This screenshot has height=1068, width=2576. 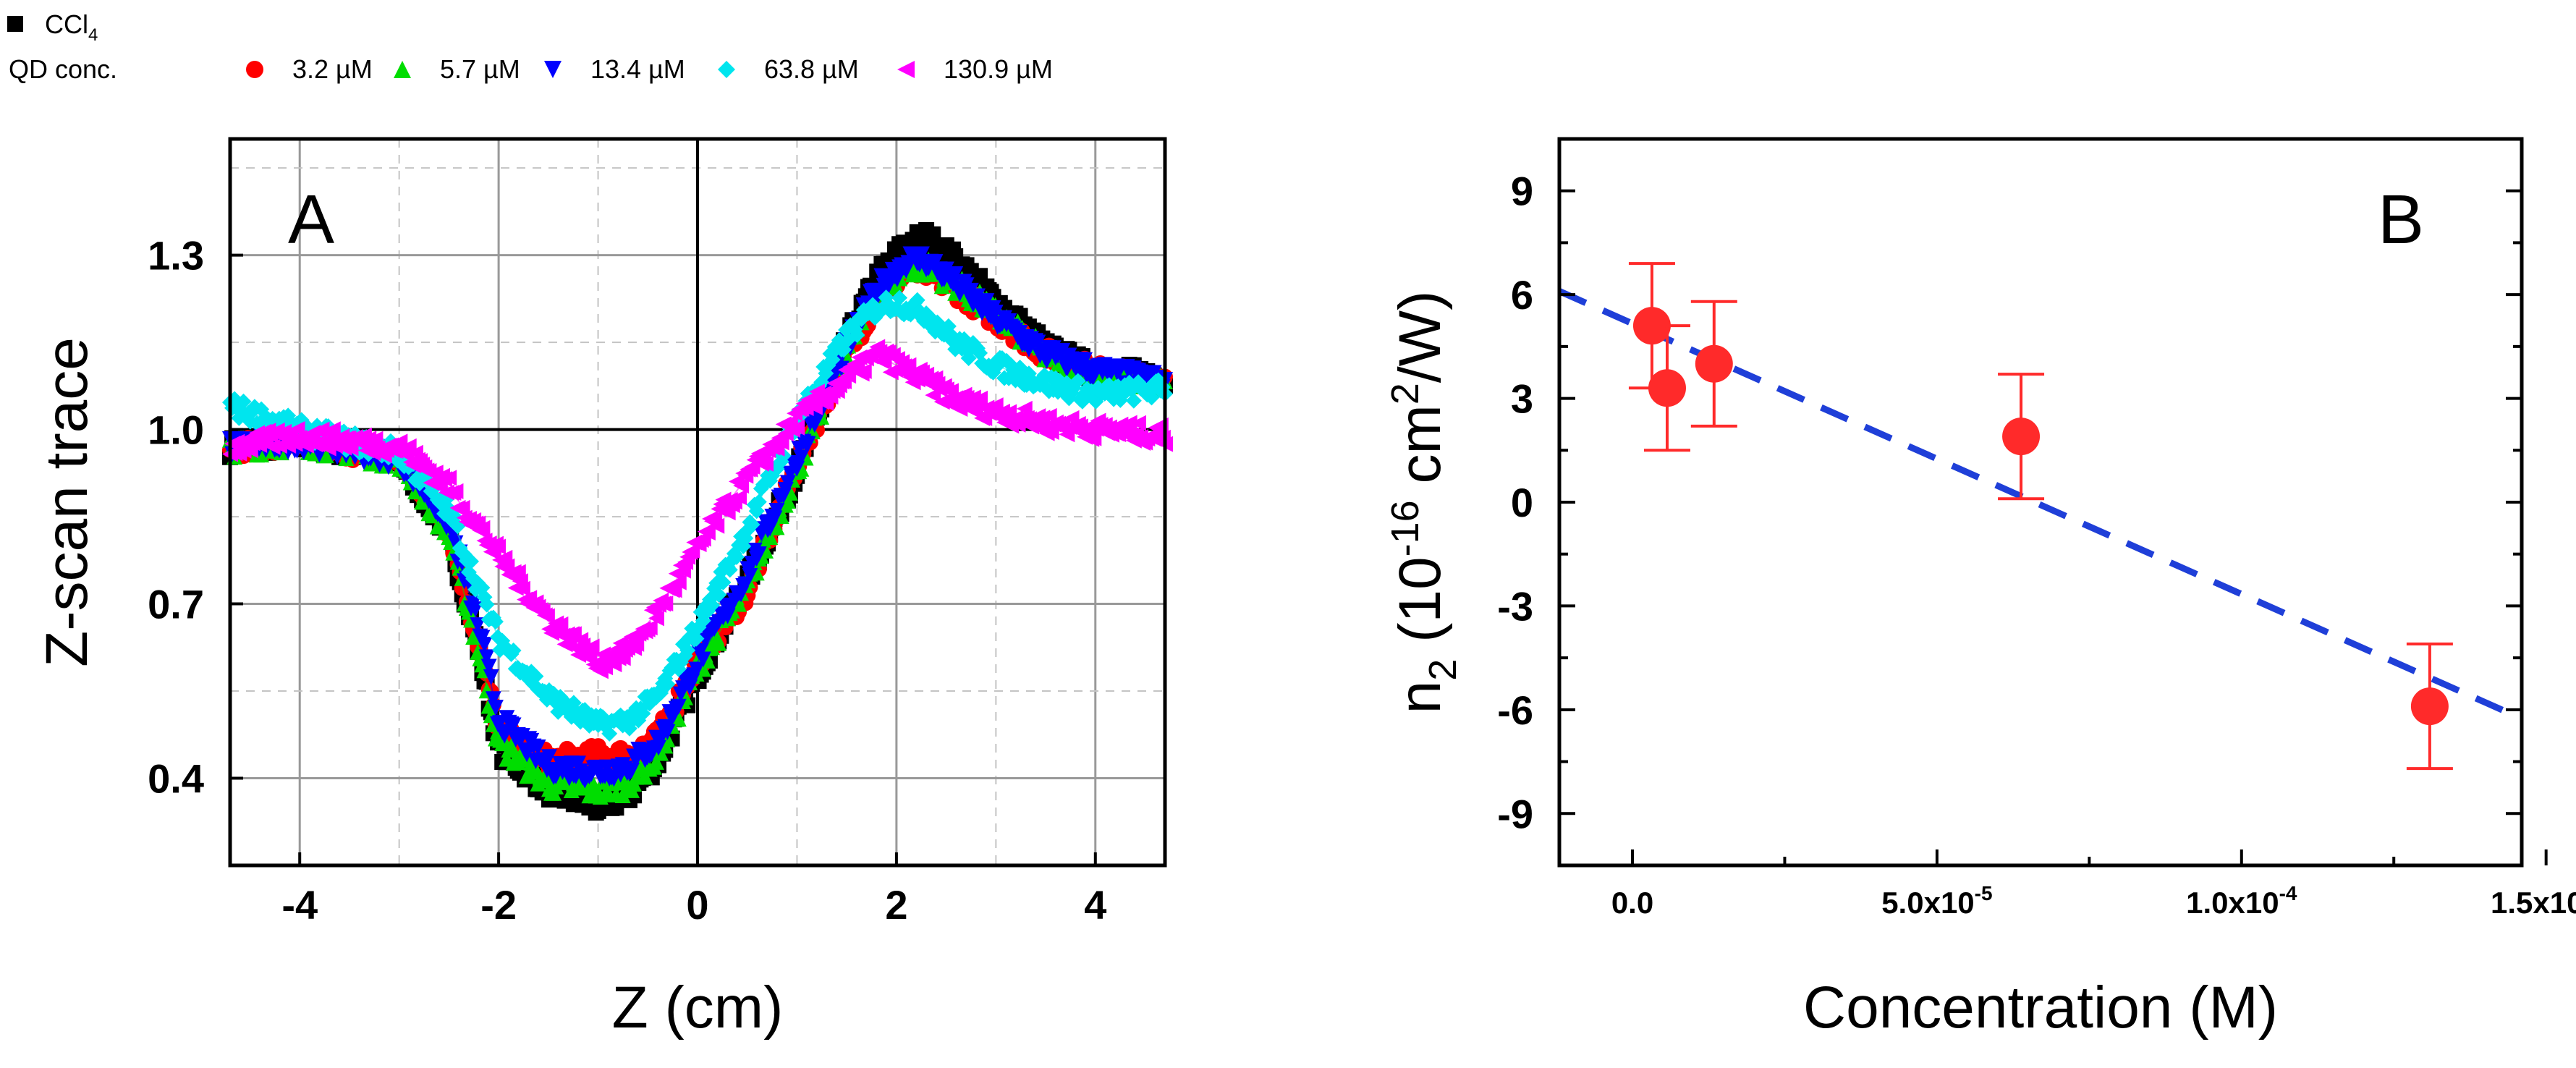 What do you see at coordinates (998, 69) in the screenshot?
I see `legend-label-c1309: 130.9 µM` at bounding box center [998, 69].